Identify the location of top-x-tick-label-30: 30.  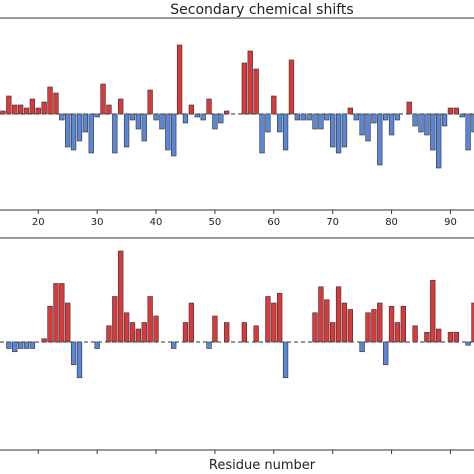
(97, 222).